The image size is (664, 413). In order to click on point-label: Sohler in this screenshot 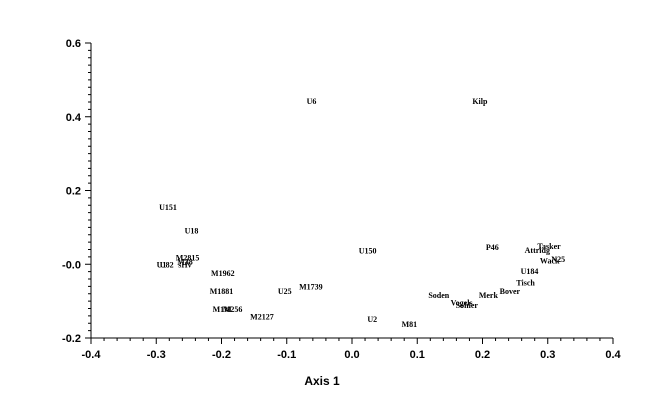, I will do `click(467, 305)`.